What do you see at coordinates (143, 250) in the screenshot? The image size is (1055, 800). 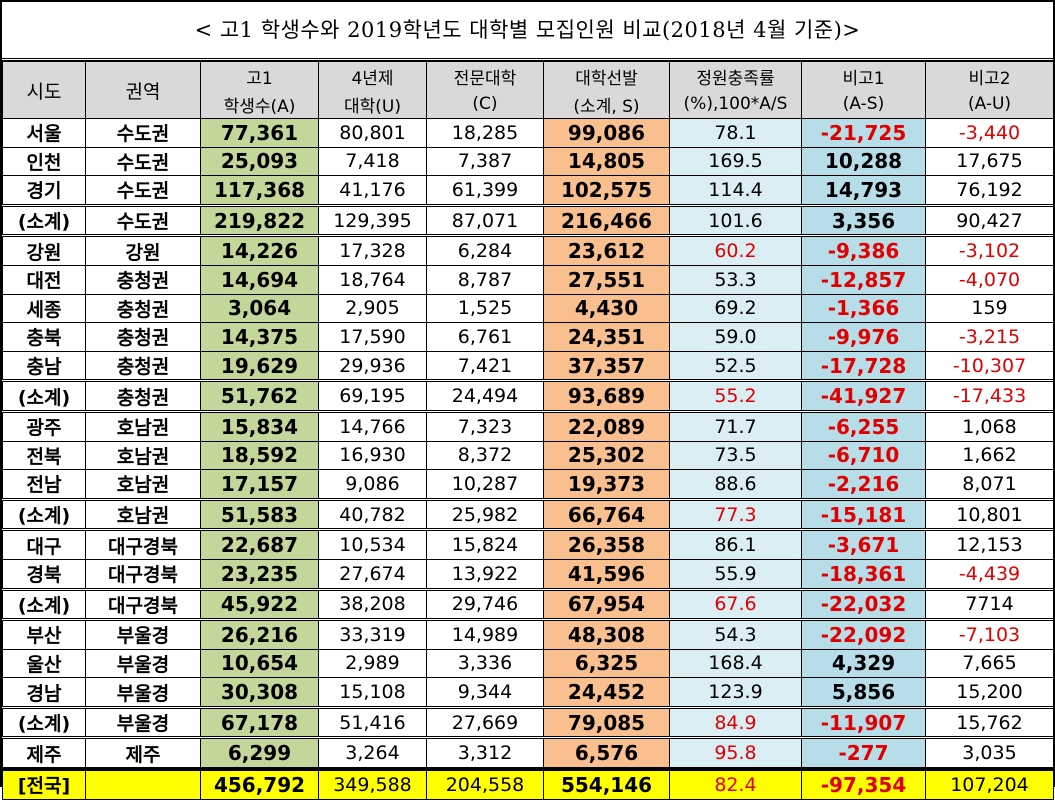 I see `cell-region: 강원` at bounding box center [143, 250].